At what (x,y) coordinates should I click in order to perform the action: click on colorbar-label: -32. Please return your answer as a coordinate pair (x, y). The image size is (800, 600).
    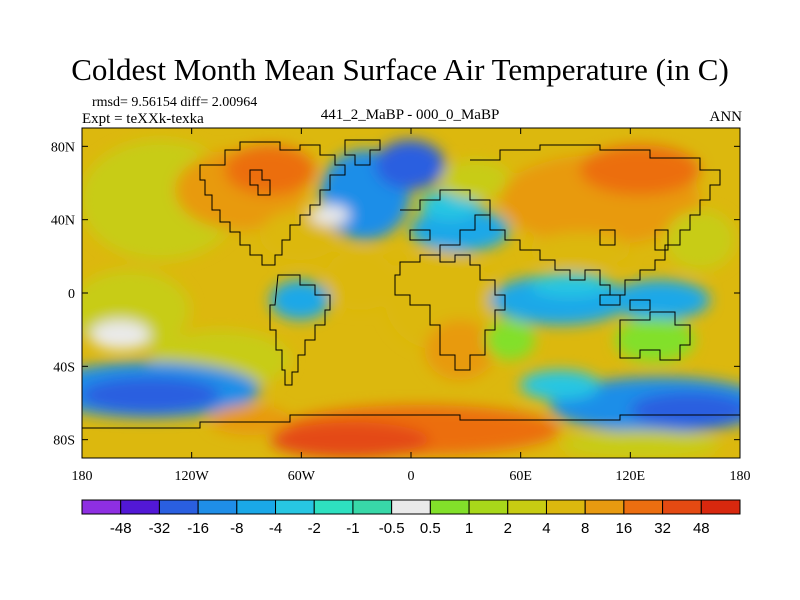
    Looking at the image, I should click on (160, 528).